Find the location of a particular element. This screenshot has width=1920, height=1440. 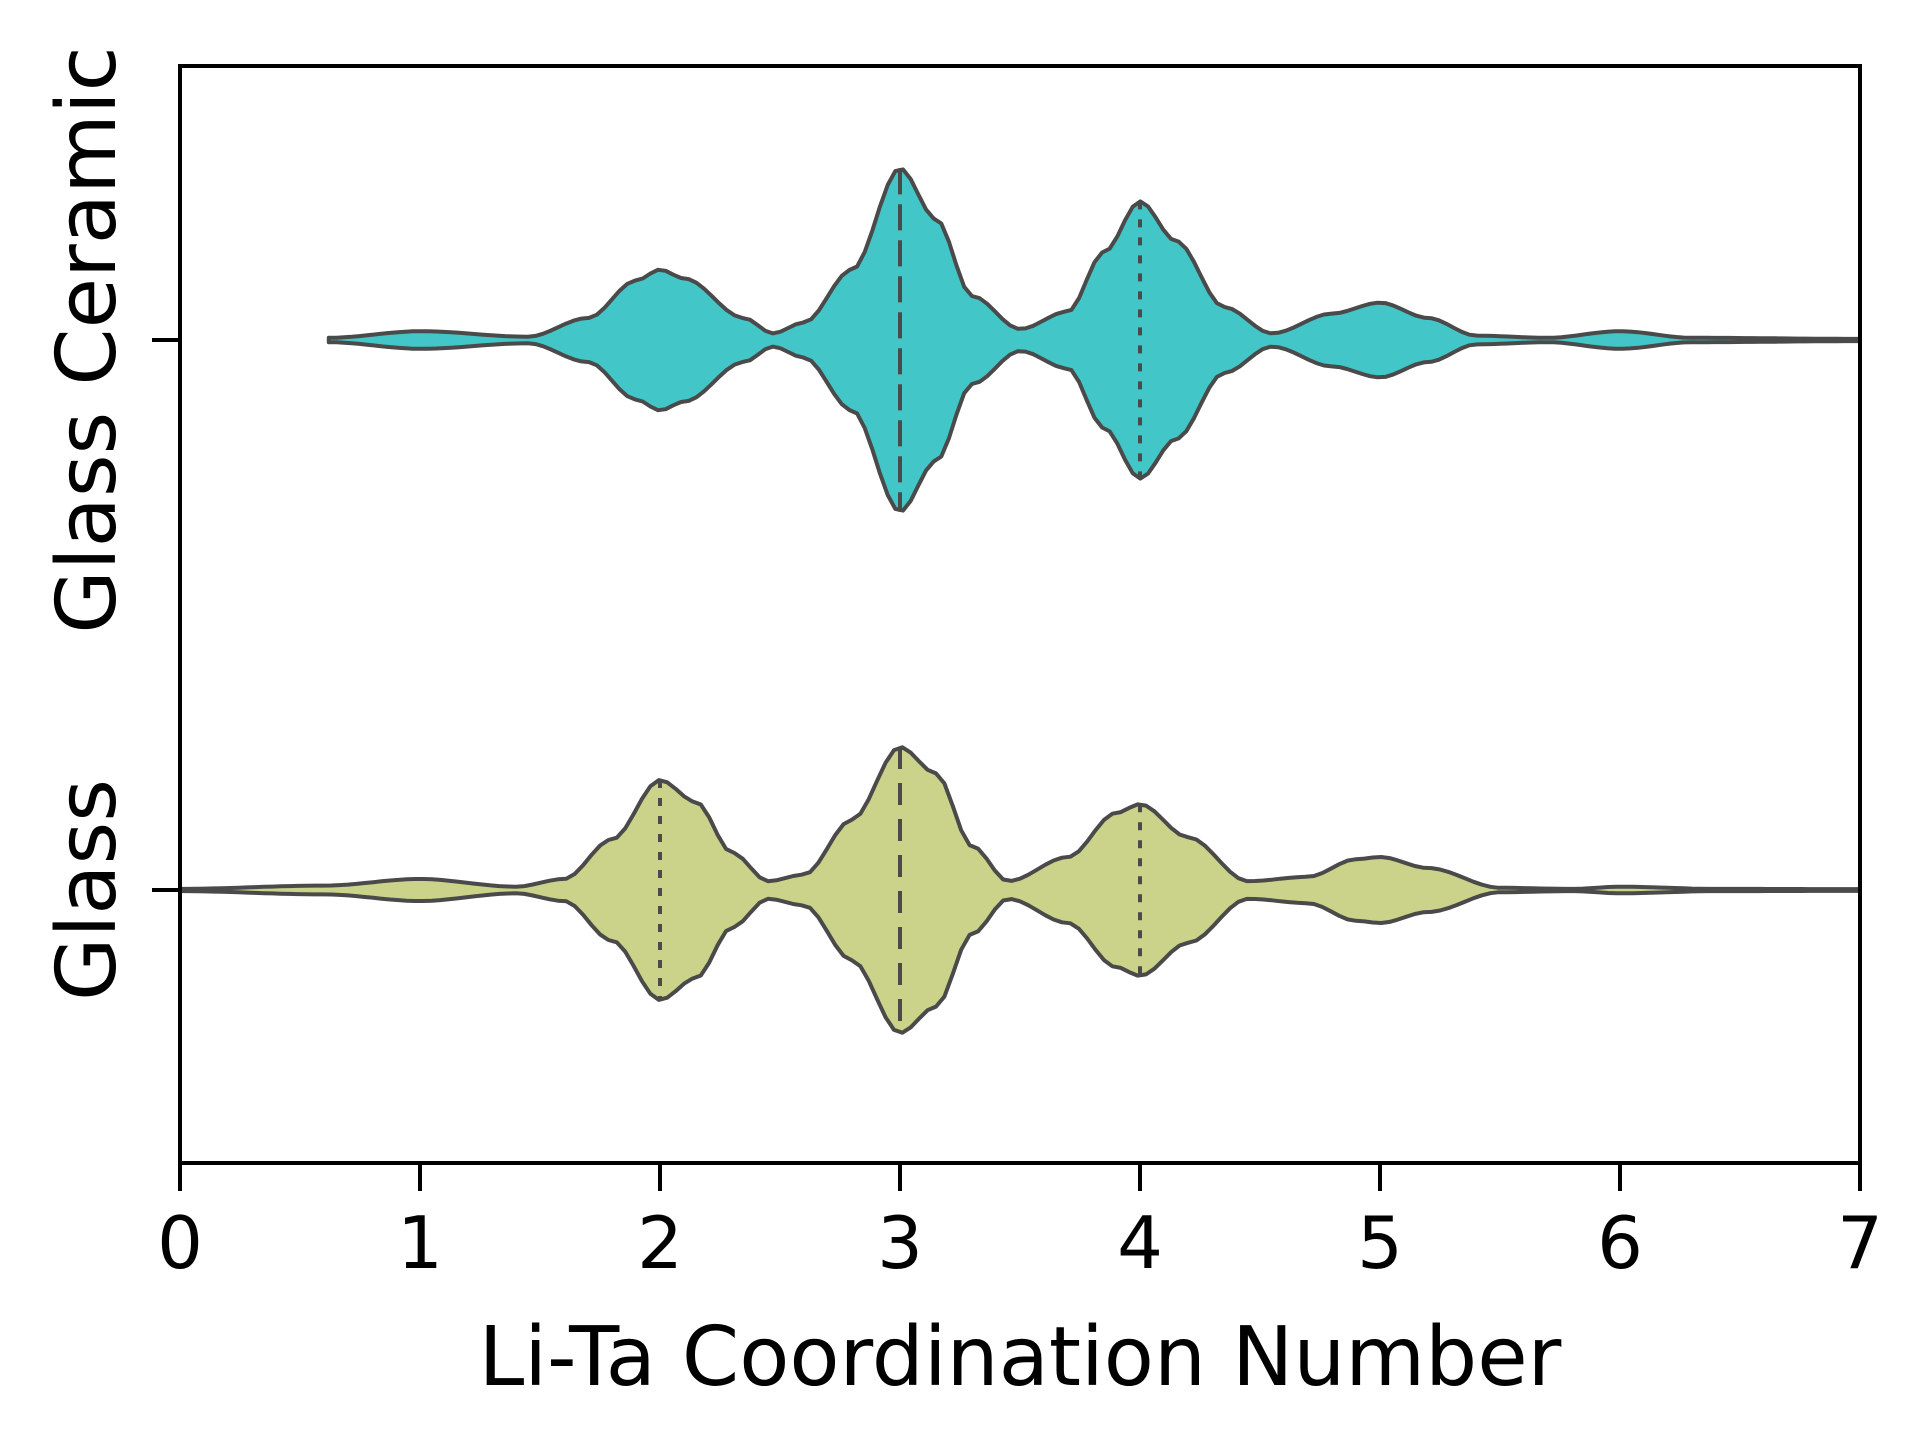

x-tick-label: 3 is located at coordinates (900, 1243).